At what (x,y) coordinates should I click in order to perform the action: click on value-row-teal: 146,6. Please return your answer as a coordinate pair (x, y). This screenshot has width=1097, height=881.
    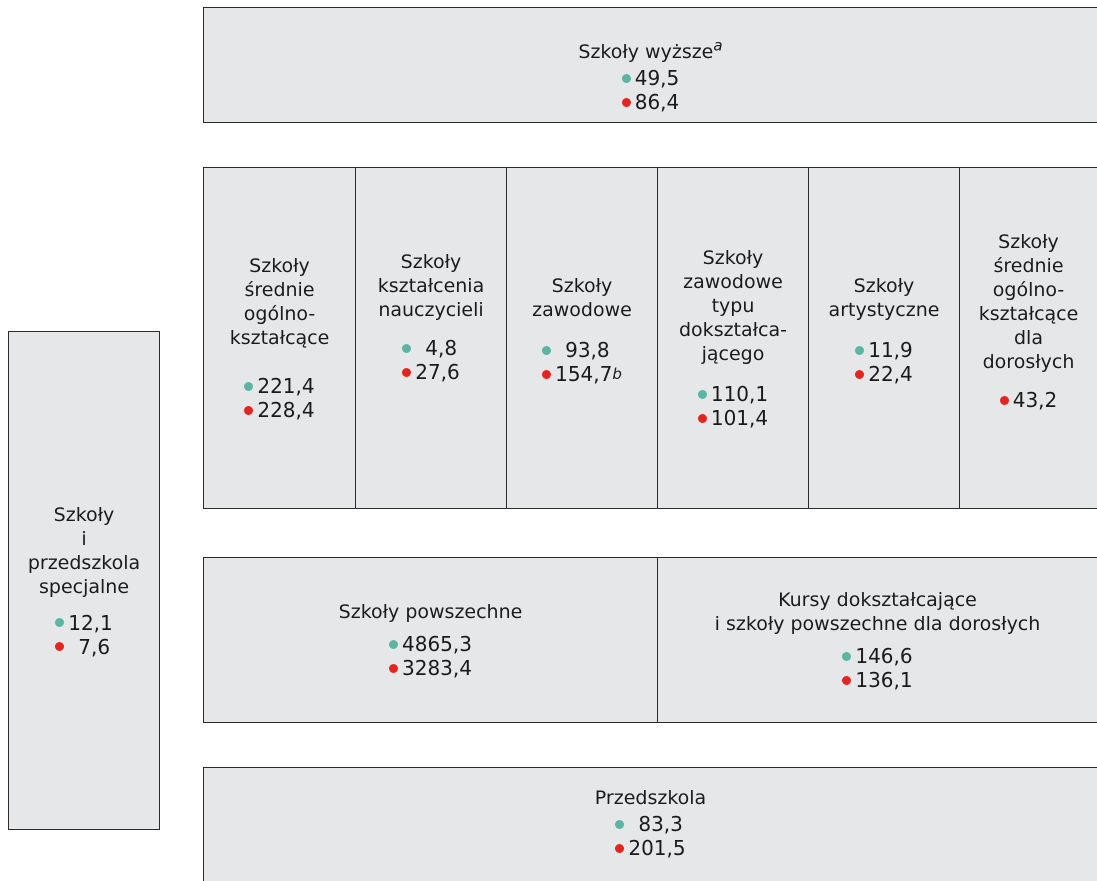
    Looking at the image, I should click on (877, 656).